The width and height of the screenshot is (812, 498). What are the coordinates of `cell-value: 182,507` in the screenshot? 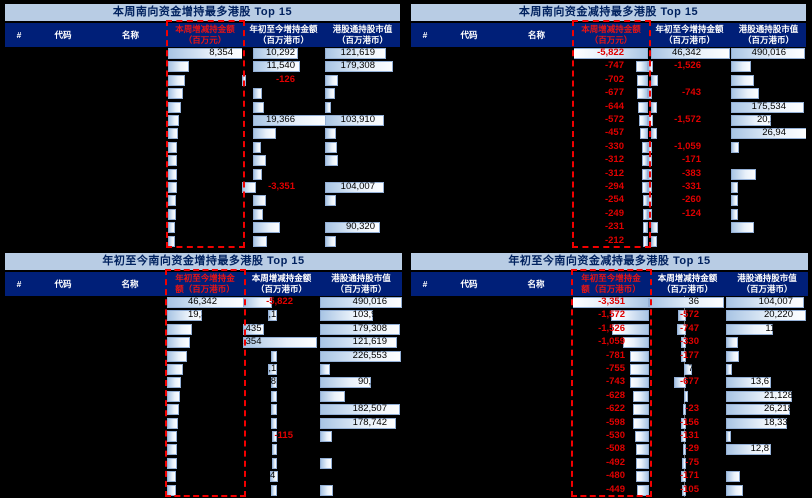 It's located at (369, 409).